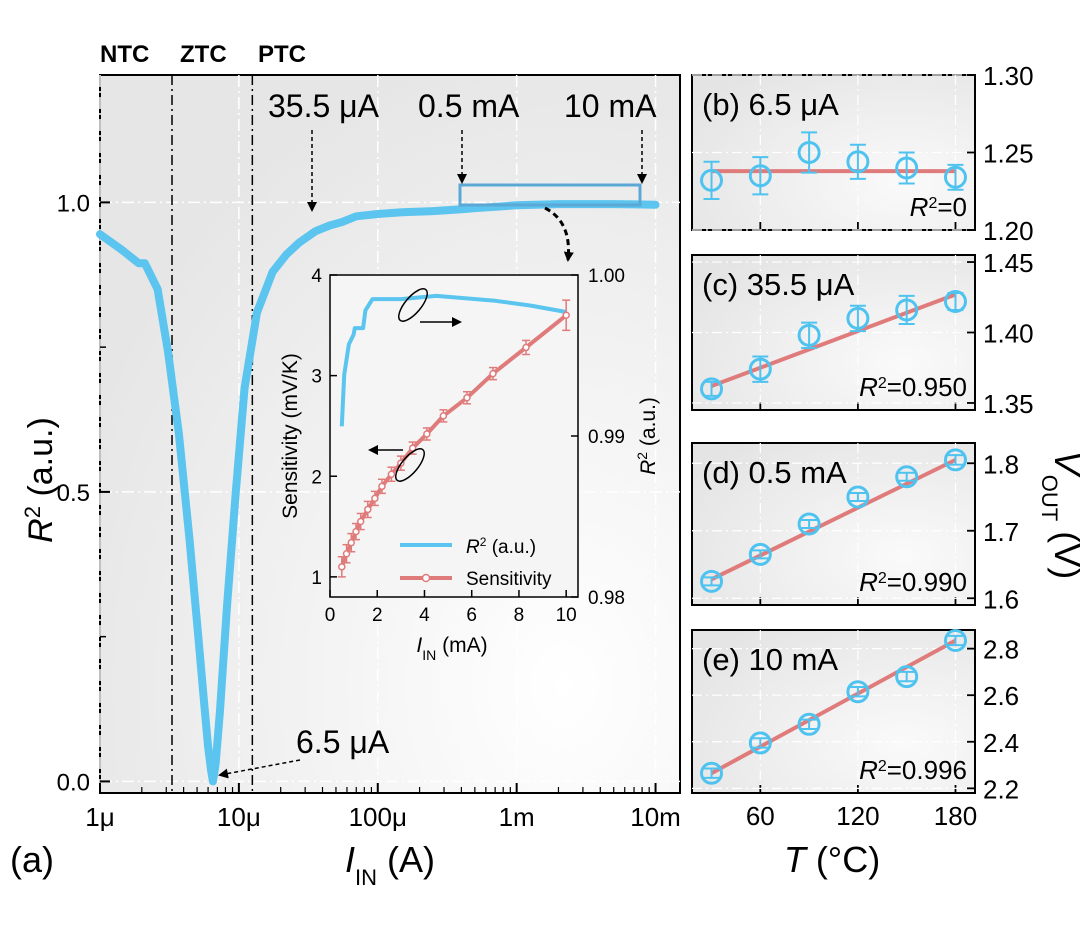 The width and height of the screenshot is (1080, 928). Describe the element at coordinates (1008, 404) in the screenshot. I see `ytick-label: 1.35` at that location.